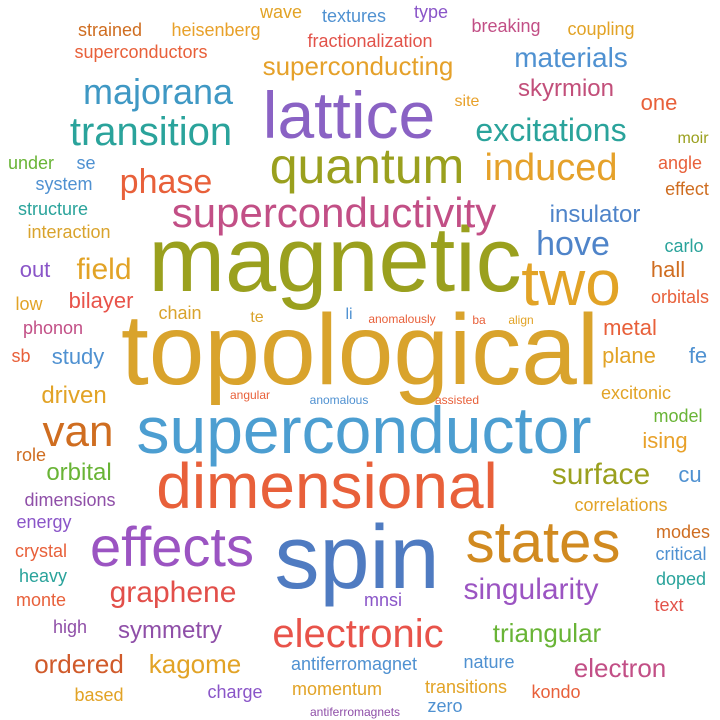 The image size is (720, 720). Describe the element at coordinates (402, 319) in the screenshot. I see `word: anomalously` at that location.